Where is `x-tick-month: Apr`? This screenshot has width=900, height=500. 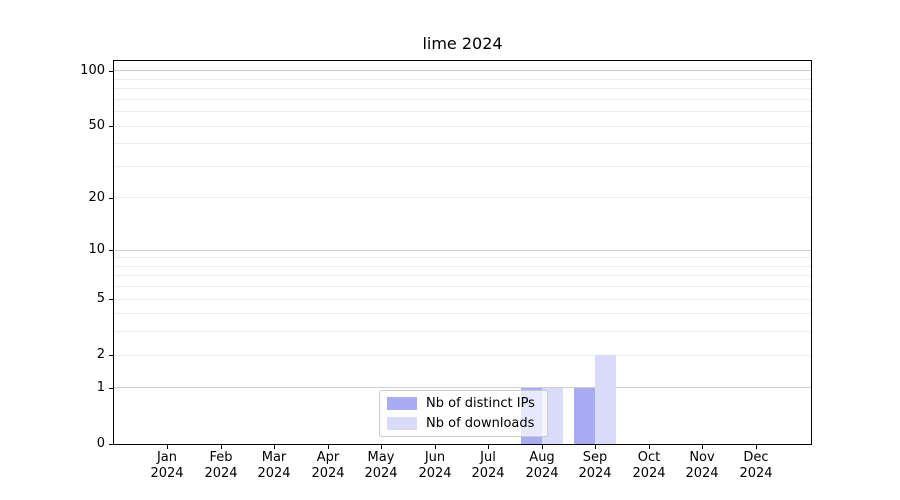
x-tick-month: Apr is located at coordinates (328, 457).